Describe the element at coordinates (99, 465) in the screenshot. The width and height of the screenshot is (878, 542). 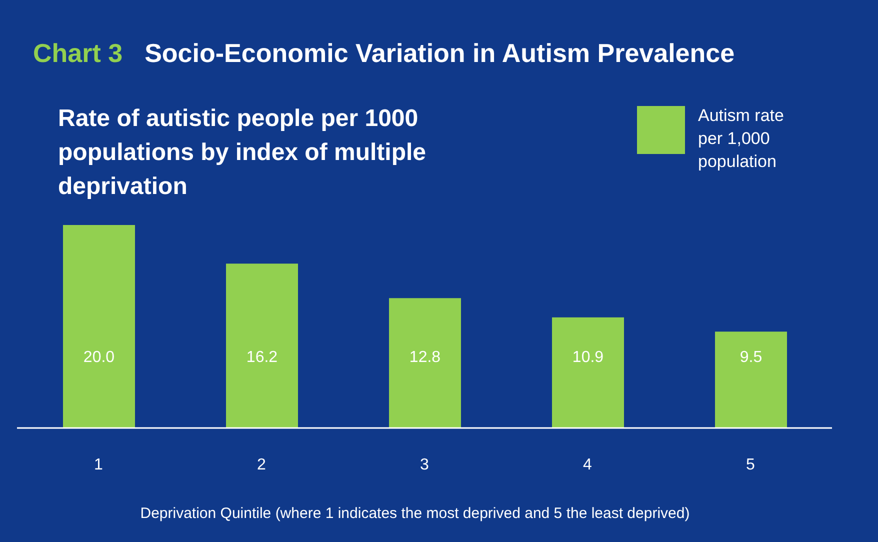
I see `x-tick-label: 1` at that location.